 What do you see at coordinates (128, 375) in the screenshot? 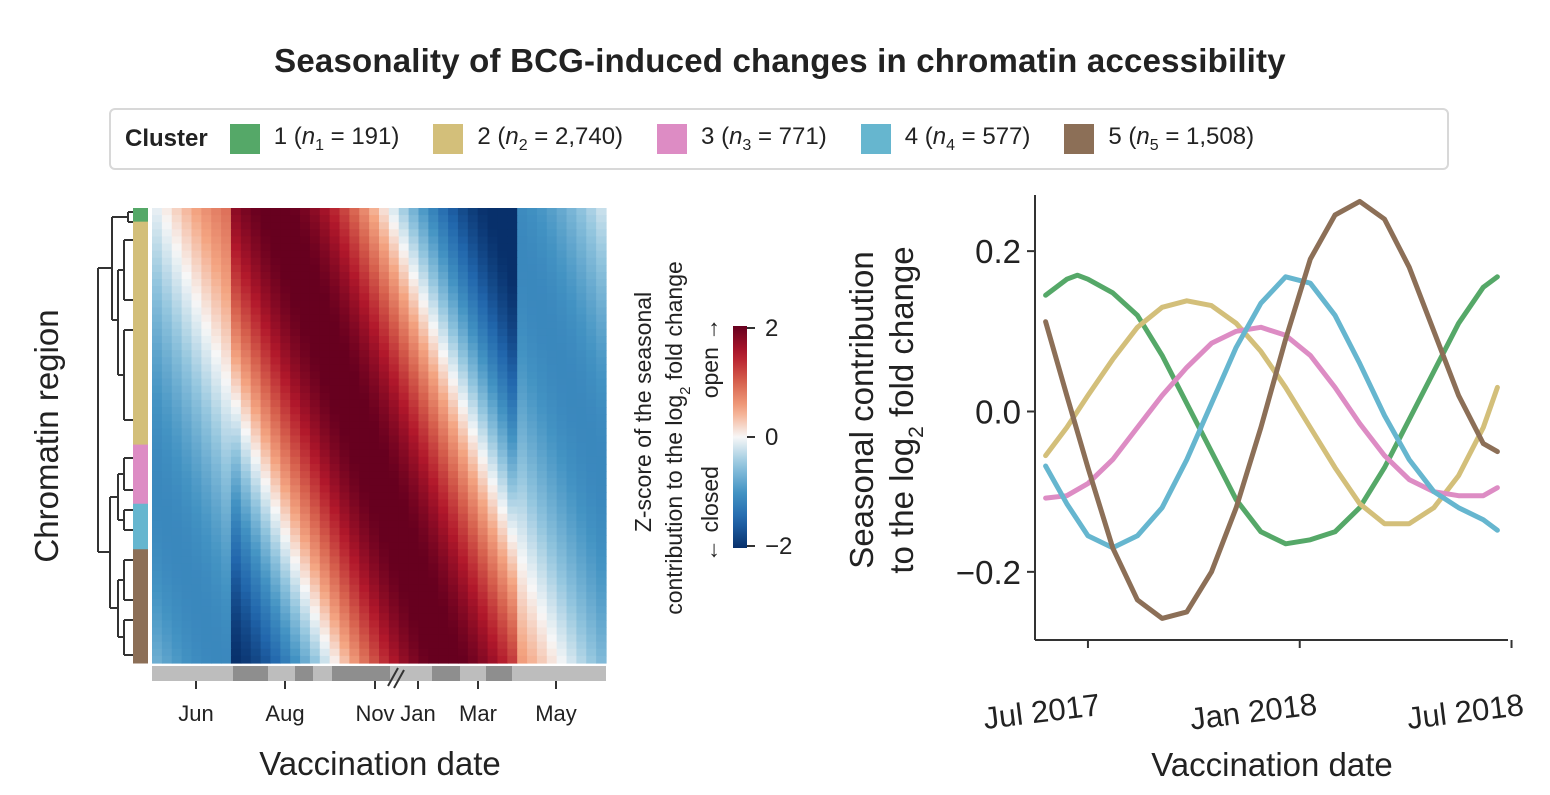
I see `dendrogram-branch` at bounding box center [128, 375].